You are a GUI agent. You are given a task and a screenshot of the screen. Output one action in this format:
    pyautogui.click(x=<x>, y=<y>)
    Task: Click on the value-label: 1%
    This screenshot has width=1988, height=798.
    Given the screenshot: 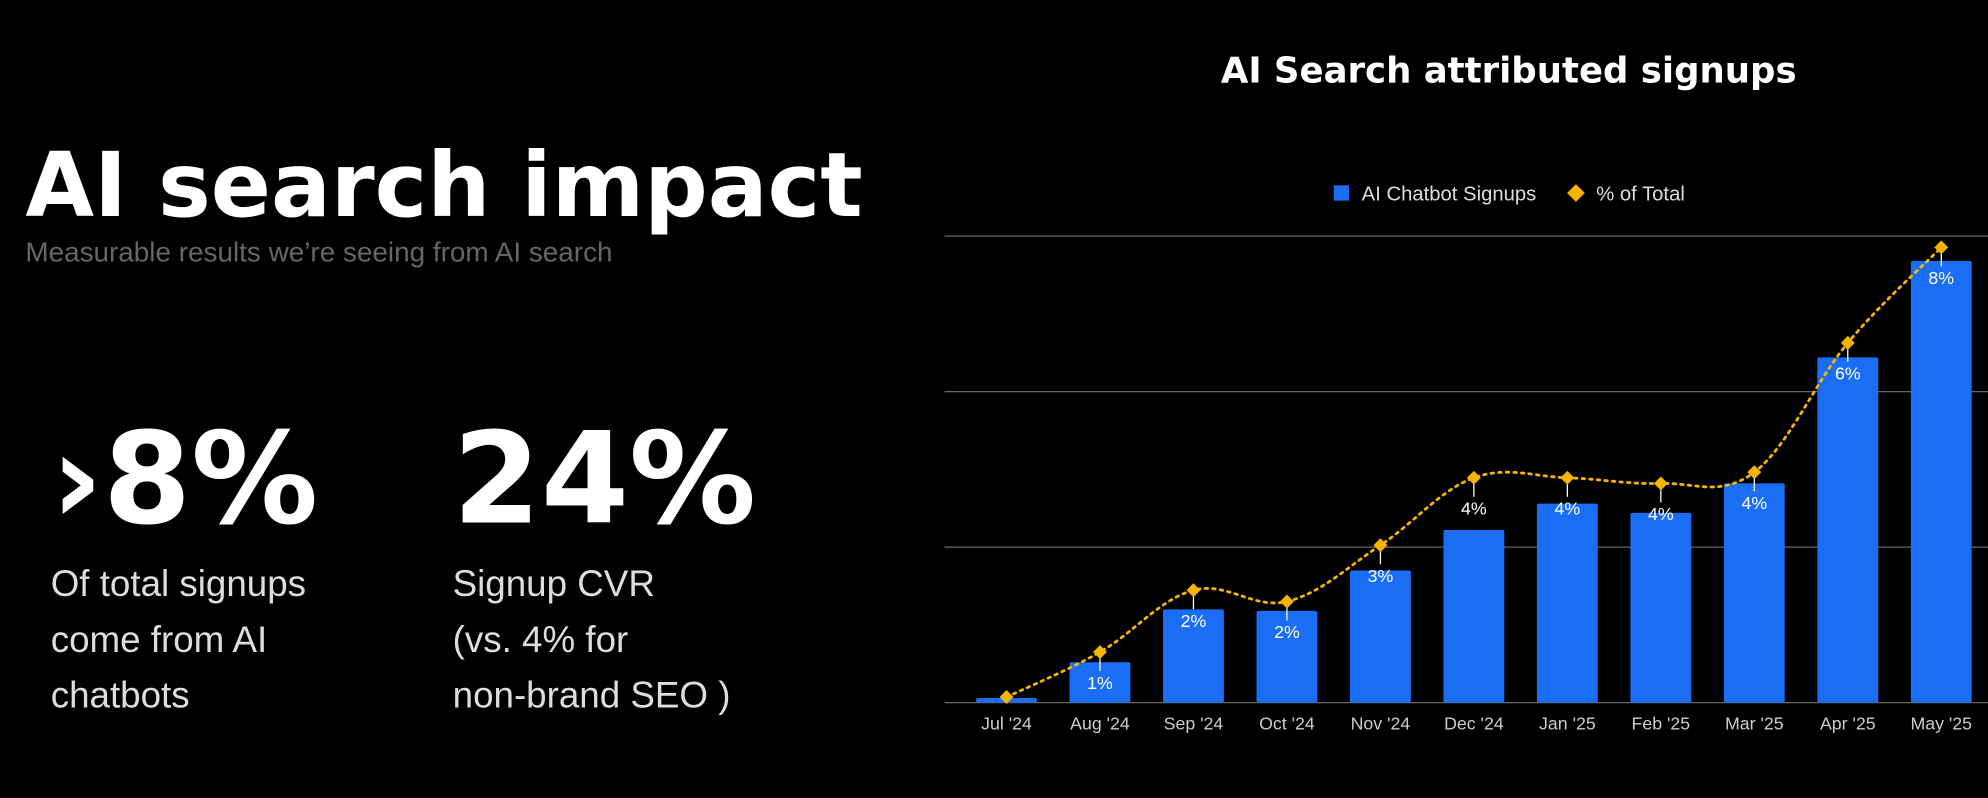 What is the action you would take?
    pyautogui.click(x=1100, y=683)
    